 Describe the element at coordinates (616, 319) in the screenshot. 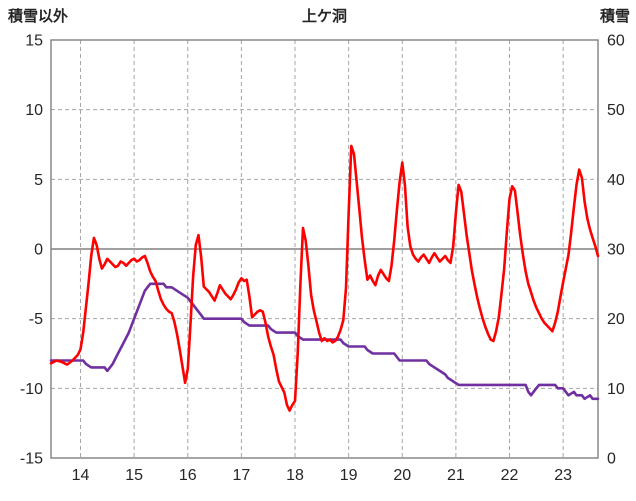

I see `y-right-tick-label: 20` at that location.